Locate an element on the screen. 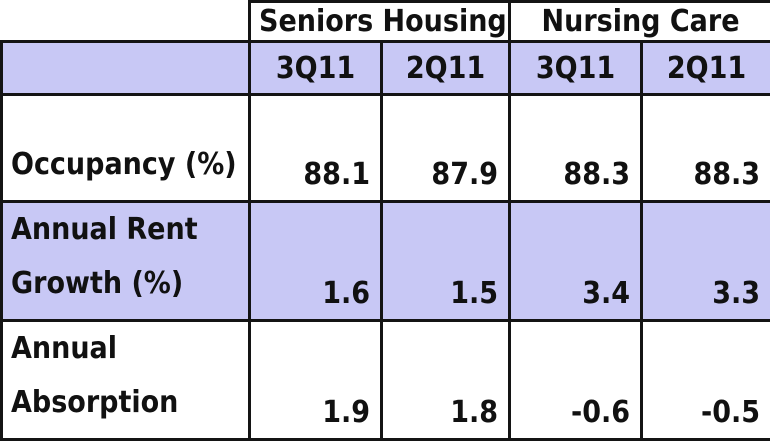 This screenshot has height=441, width=770. period-header-row: 3Q11 2Q11 3Q11 2Q11 is located at coordinates (386, 68).